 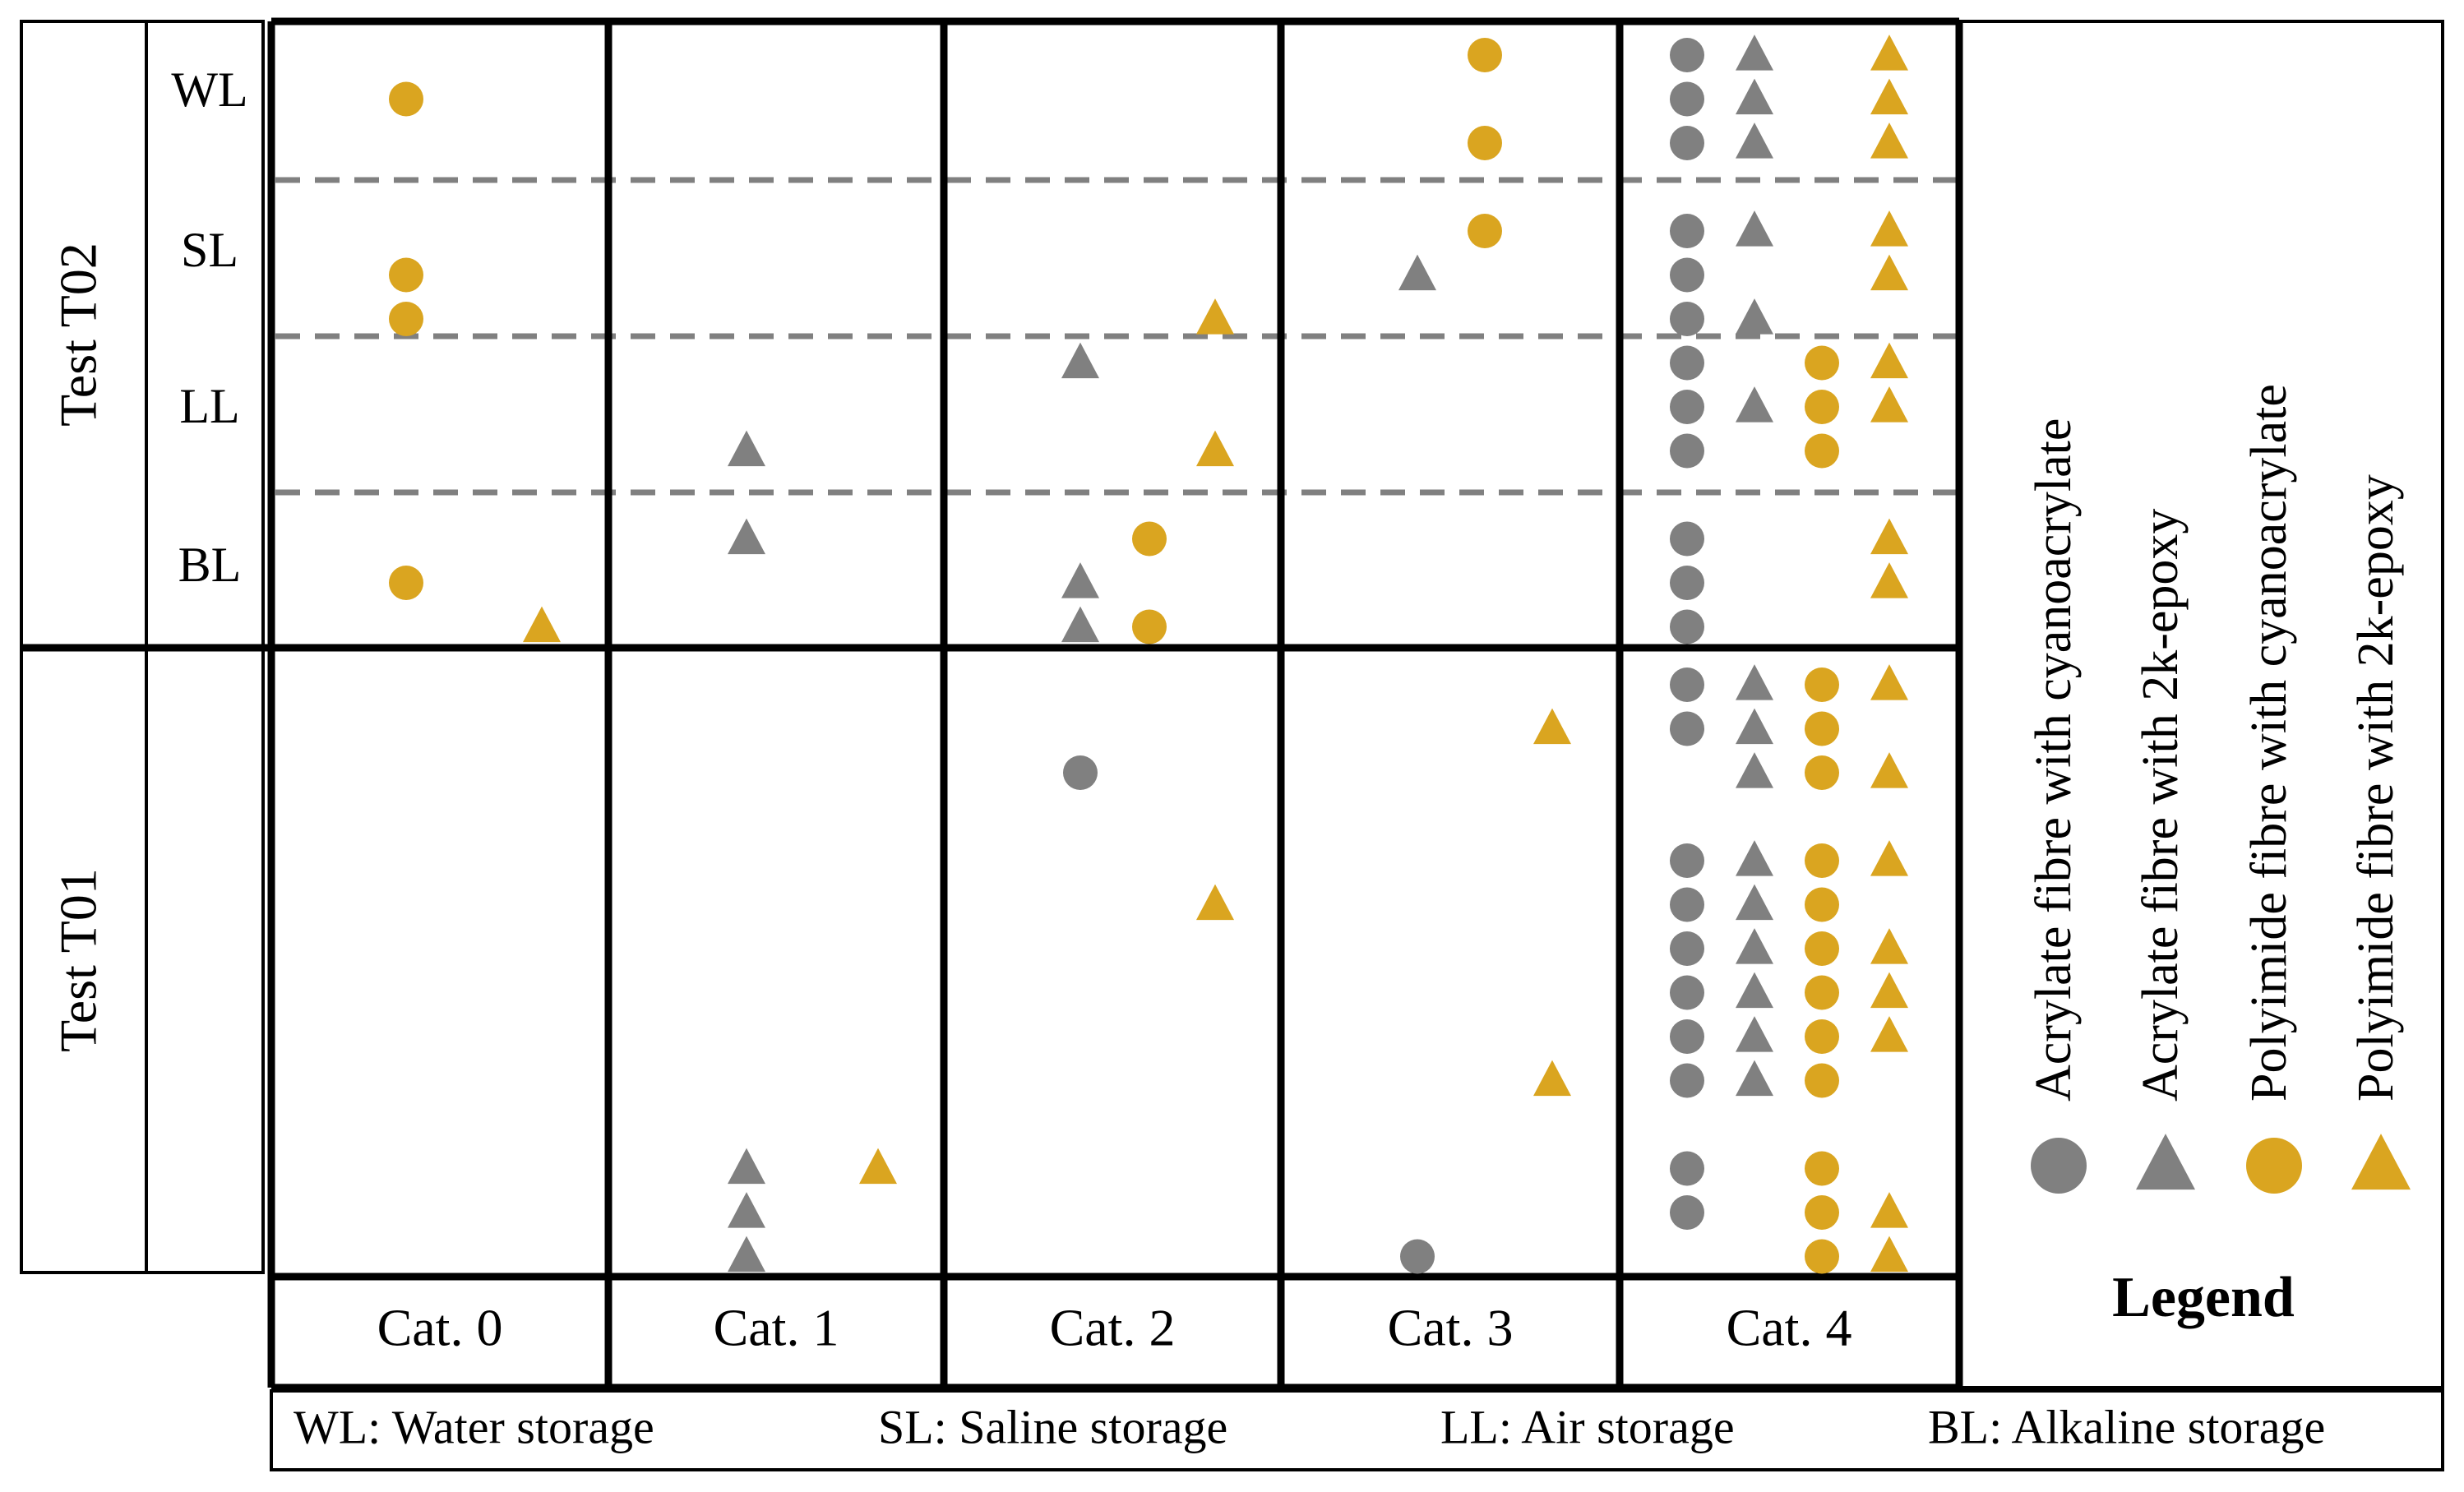 I want to click on test-label-t01: Test T01, so click(x=78, y=960).